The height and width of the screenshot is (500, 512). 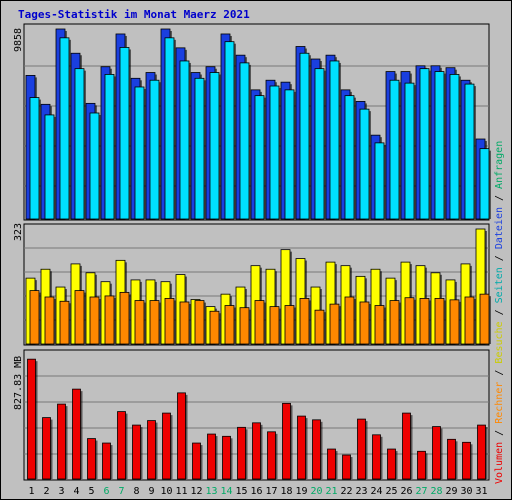 What do you see at coordinates (499, 258) in the screenshot?
I see `legend-sep-4: /` at bounding box center [499, 258].